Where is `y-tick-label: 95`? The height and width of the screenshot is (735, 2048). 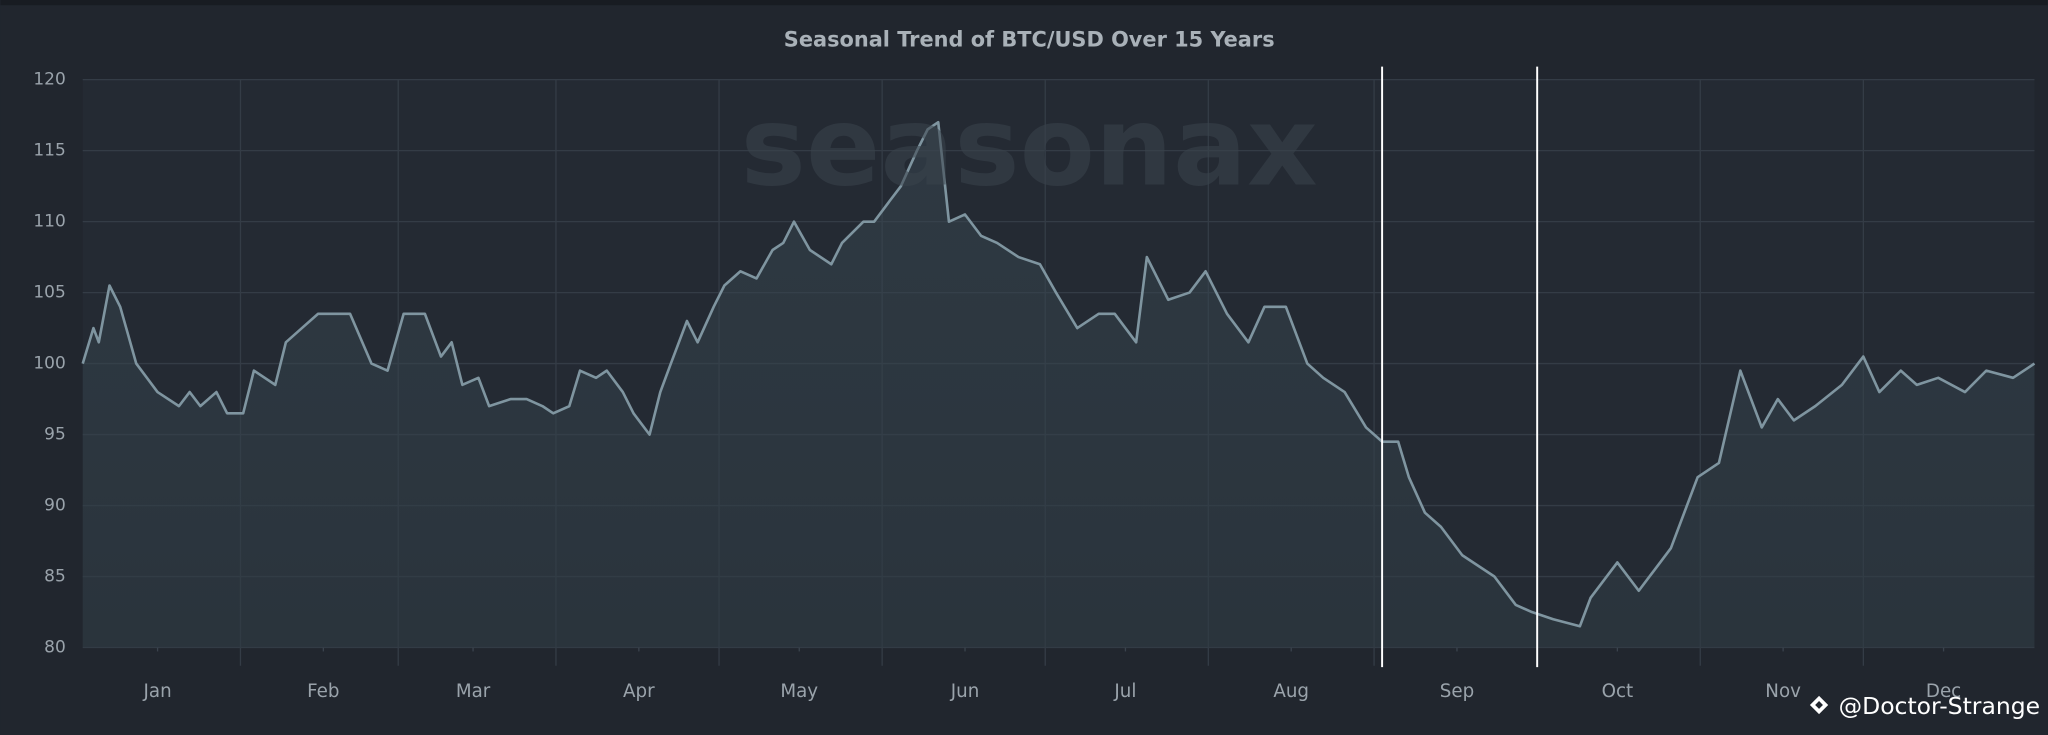 y-tick-label: 95 is located at coordinates (55, 435).